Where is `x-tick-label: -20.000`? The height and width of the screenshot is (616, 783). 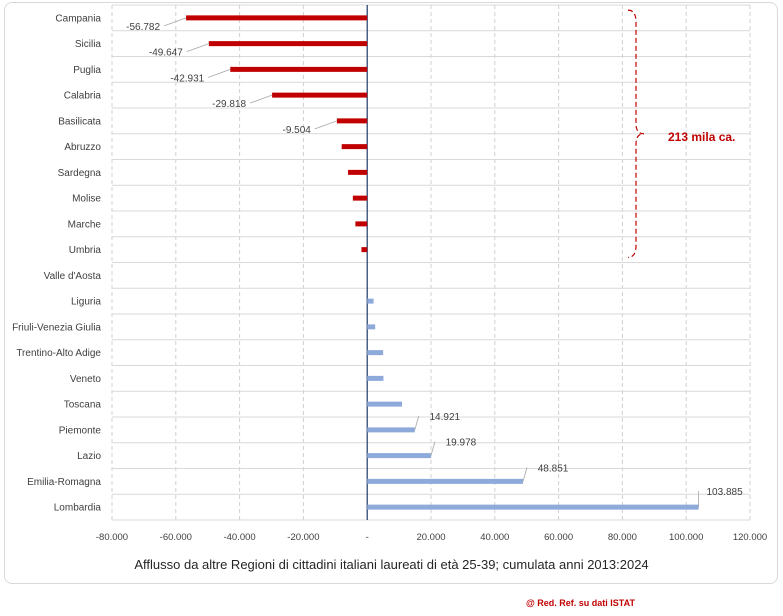 x-tick-label: -20.000 is located at coordinates (303, 537).